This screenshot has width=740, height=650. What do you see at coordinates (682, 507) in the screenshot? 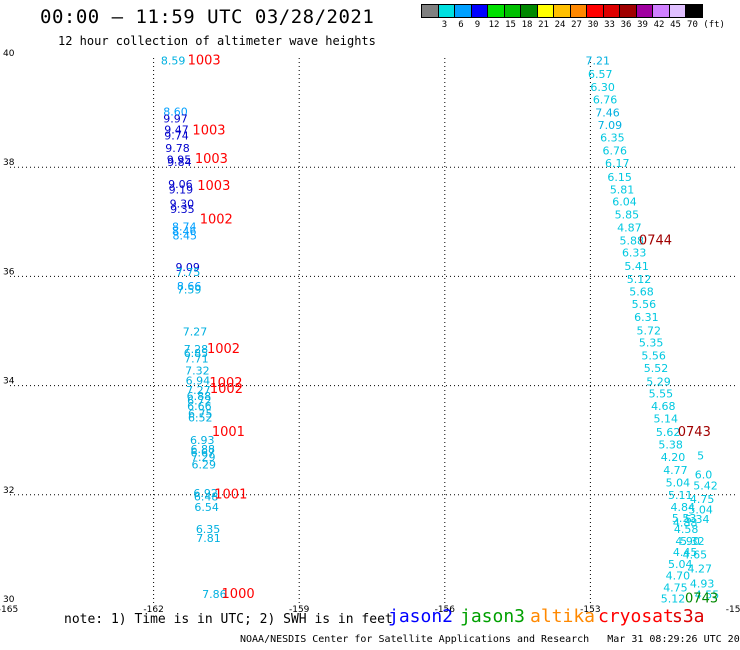
I see `wave-height-label: 4.84` at bounding box center [682, 507].